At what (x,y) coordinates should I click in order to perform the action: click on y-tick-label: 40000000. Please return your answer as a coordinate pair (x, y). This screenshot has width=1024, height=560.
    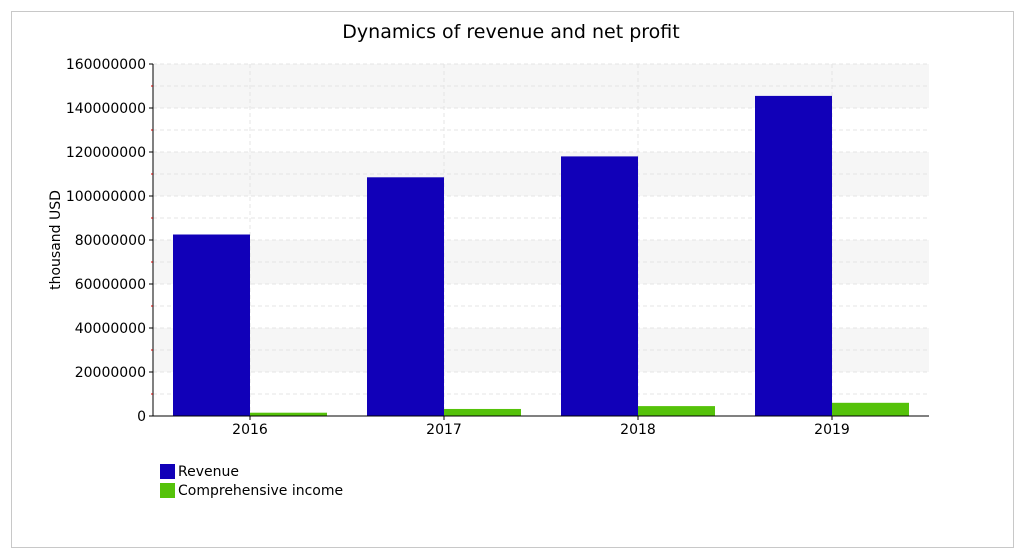
    Looking at the image, I should click on (110, 329).